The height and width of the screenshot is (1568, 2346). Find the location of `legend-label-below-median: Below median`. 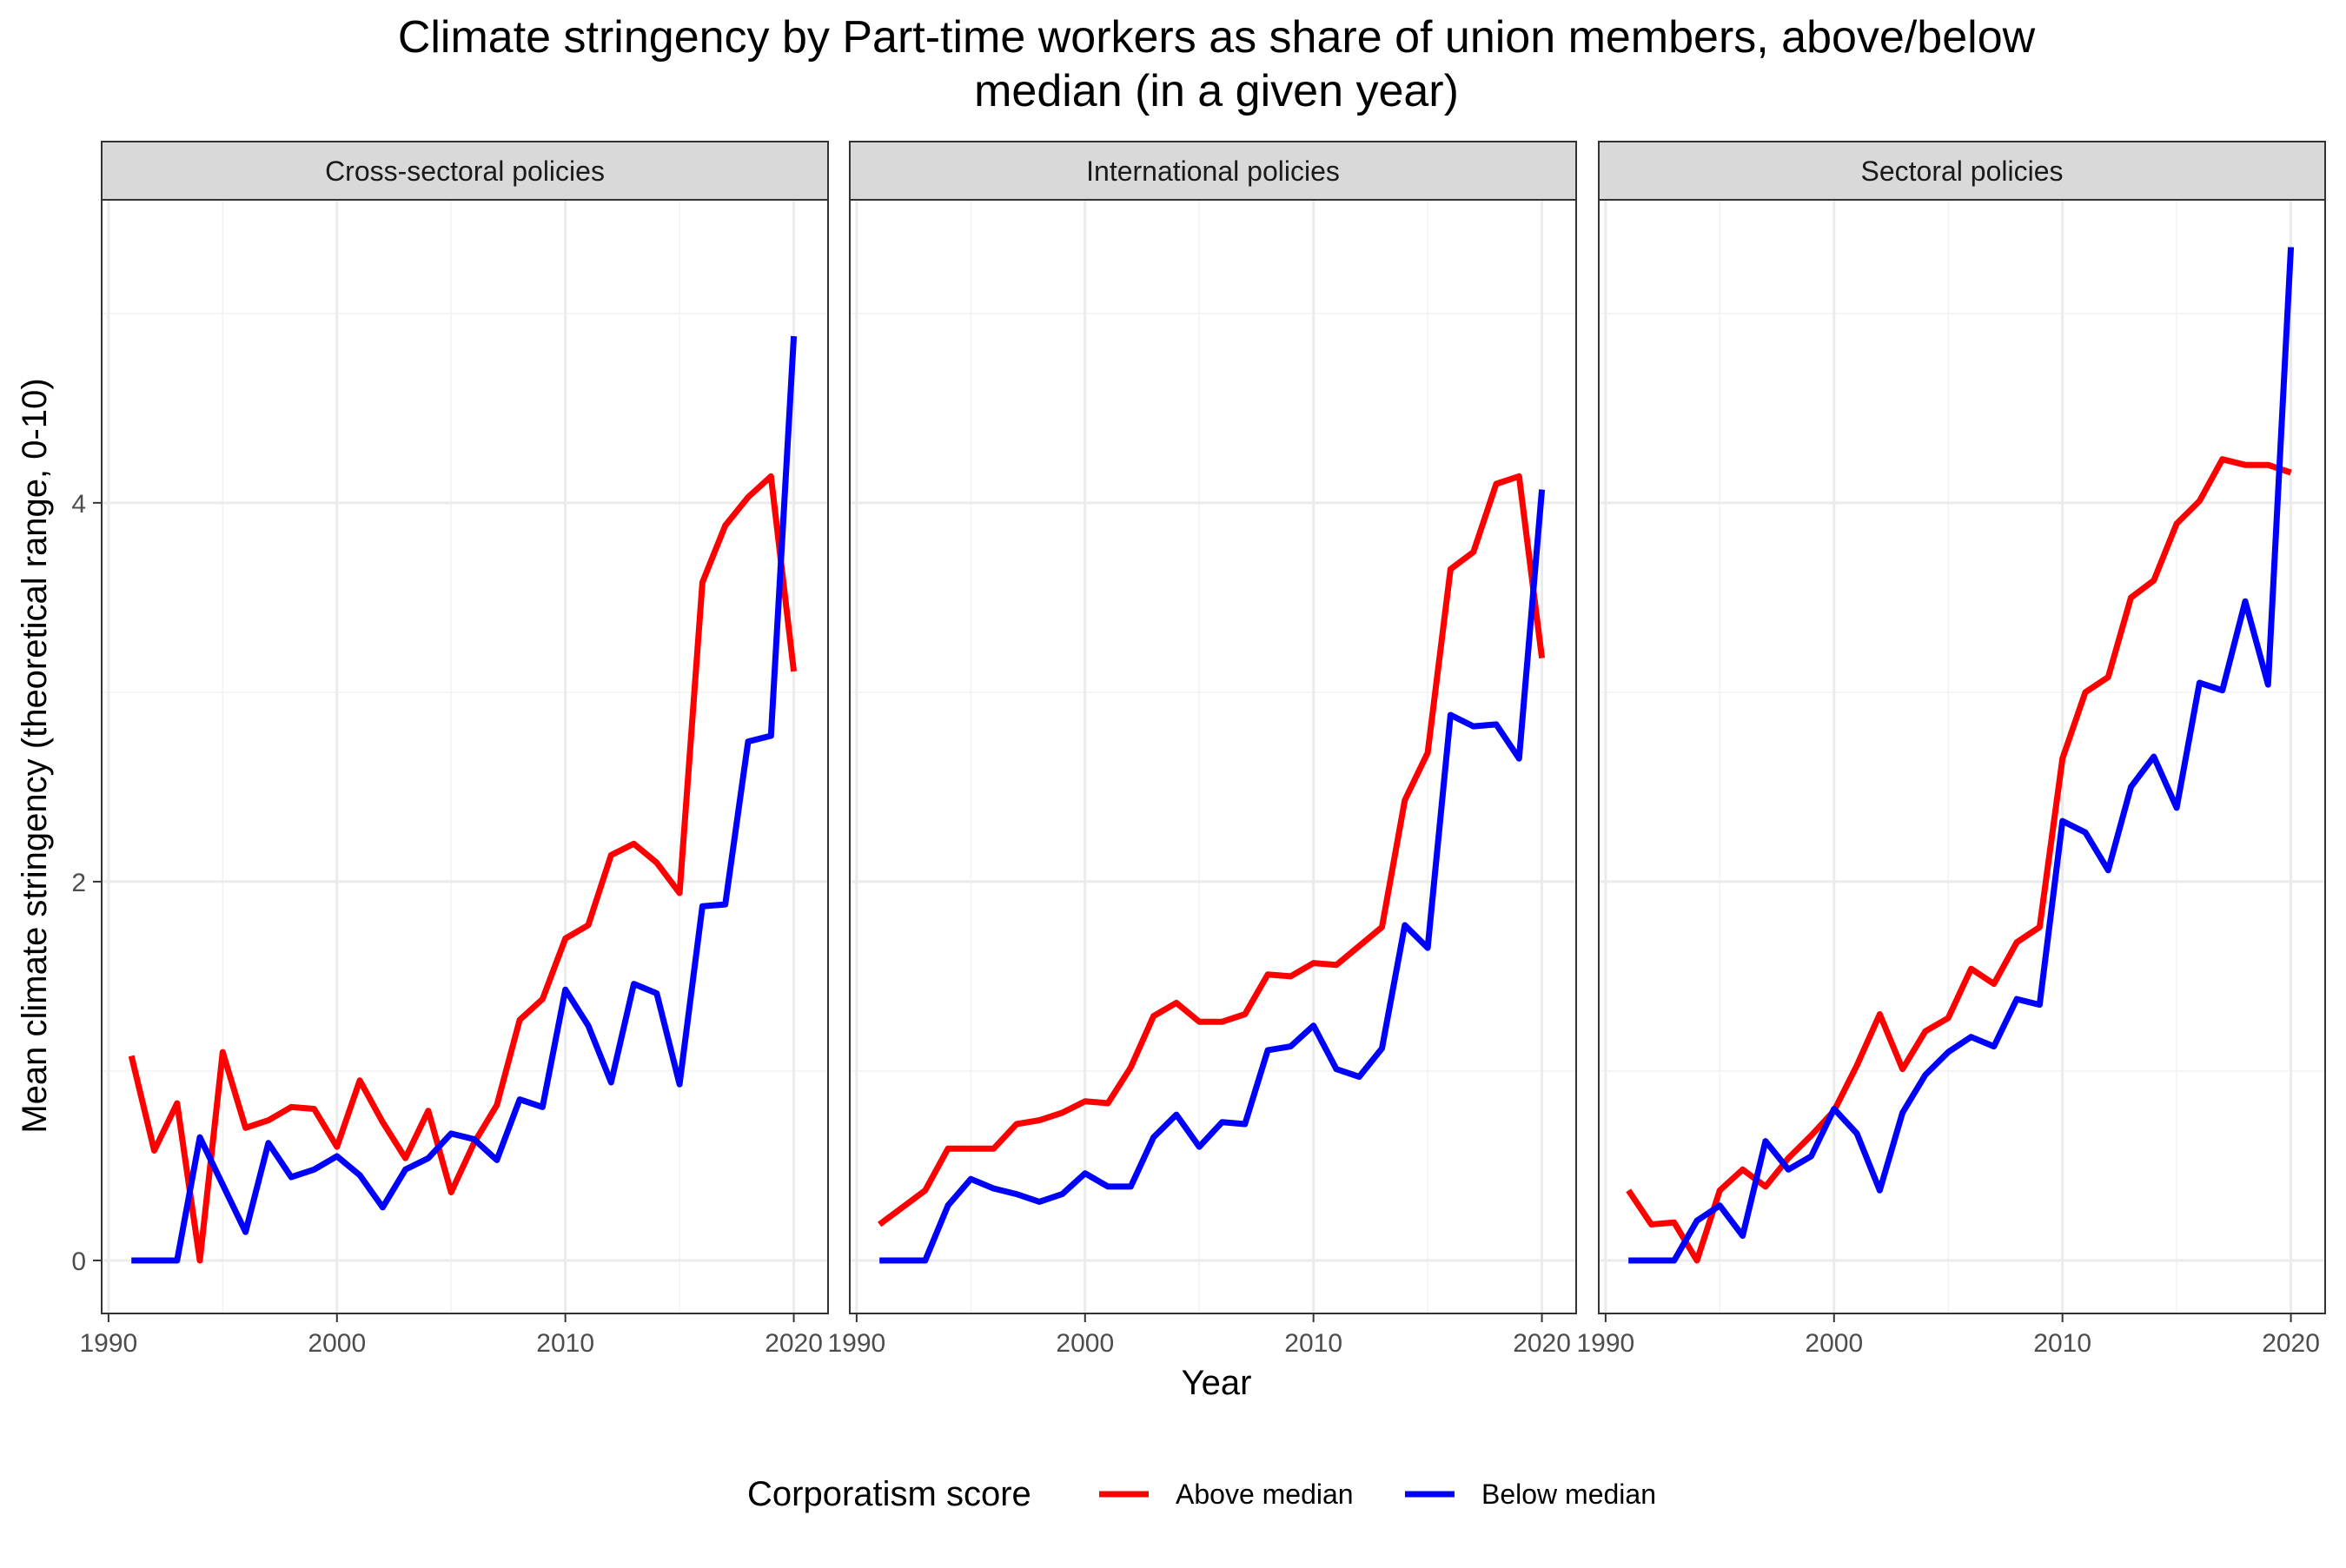

legend-label-below-median: Below median is located at coordinates (1569, 1494).